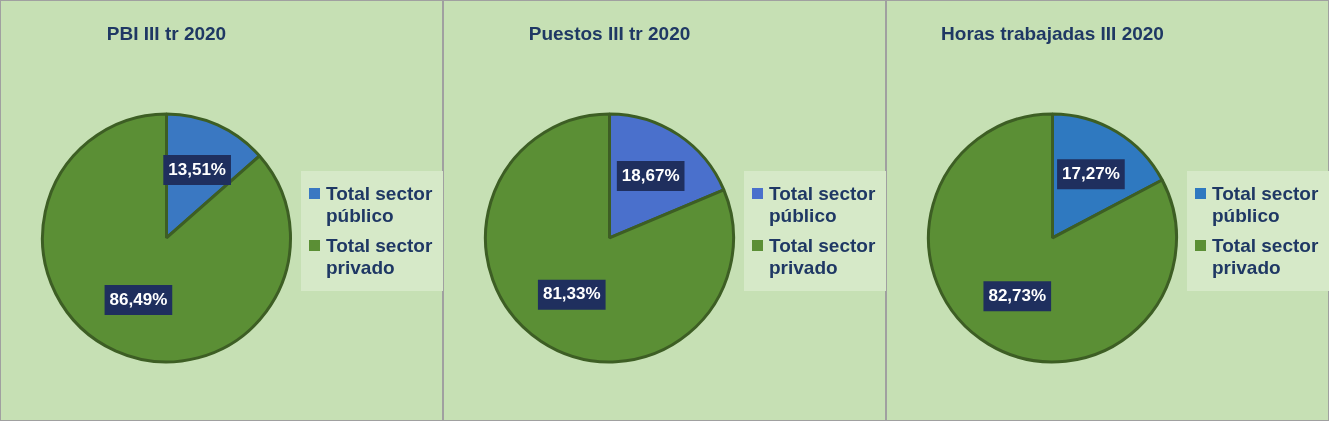  Describe the element at coordinates (138, 299) in the screenshot. I see `data-label: 86,49%` at that location.